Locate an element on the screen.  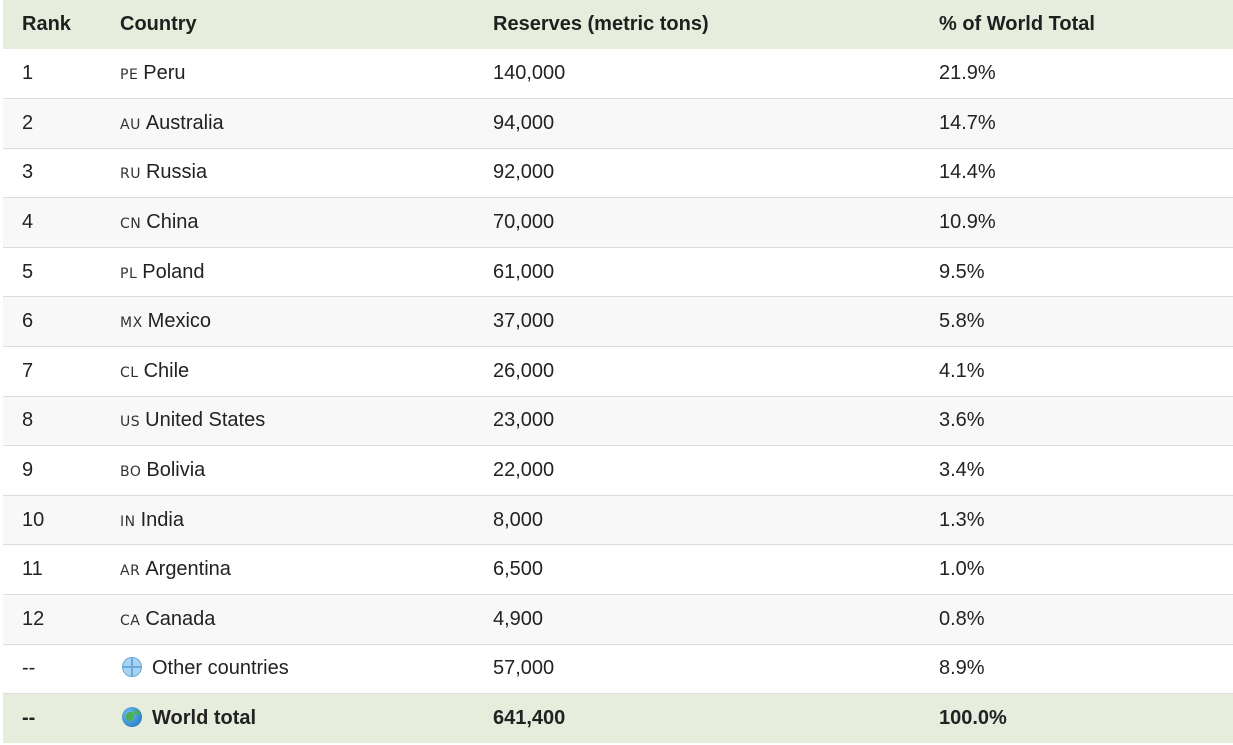
rank-cell: 5 is located at coordinates (28, 271).